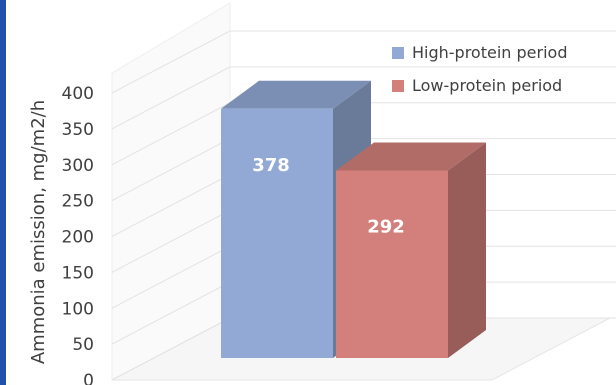  What do you see at coordinates (78, 273) in the screenshot?
I see `y-tick-label: 150` at bounding box center [78, 273].